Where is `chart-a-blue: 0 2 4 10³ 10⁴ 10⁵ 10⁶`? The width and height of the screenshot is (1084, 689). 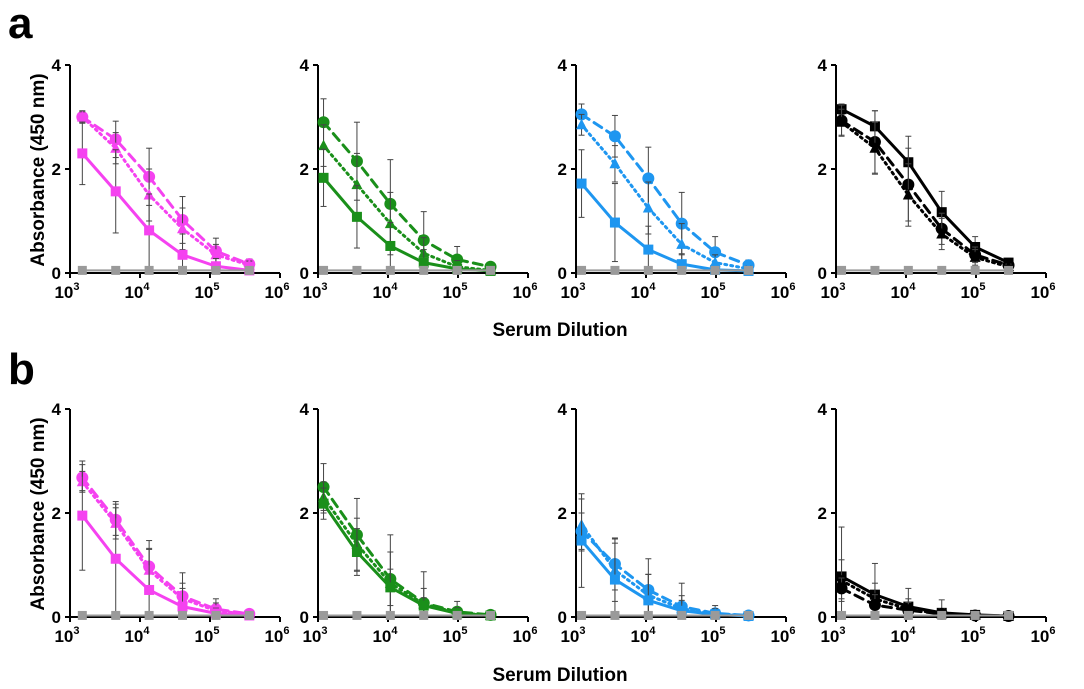
chart-a-blue: 0 2 4 10³ 10⁴ 10⁵ 10⁶ is located at coordinates (677, 179).